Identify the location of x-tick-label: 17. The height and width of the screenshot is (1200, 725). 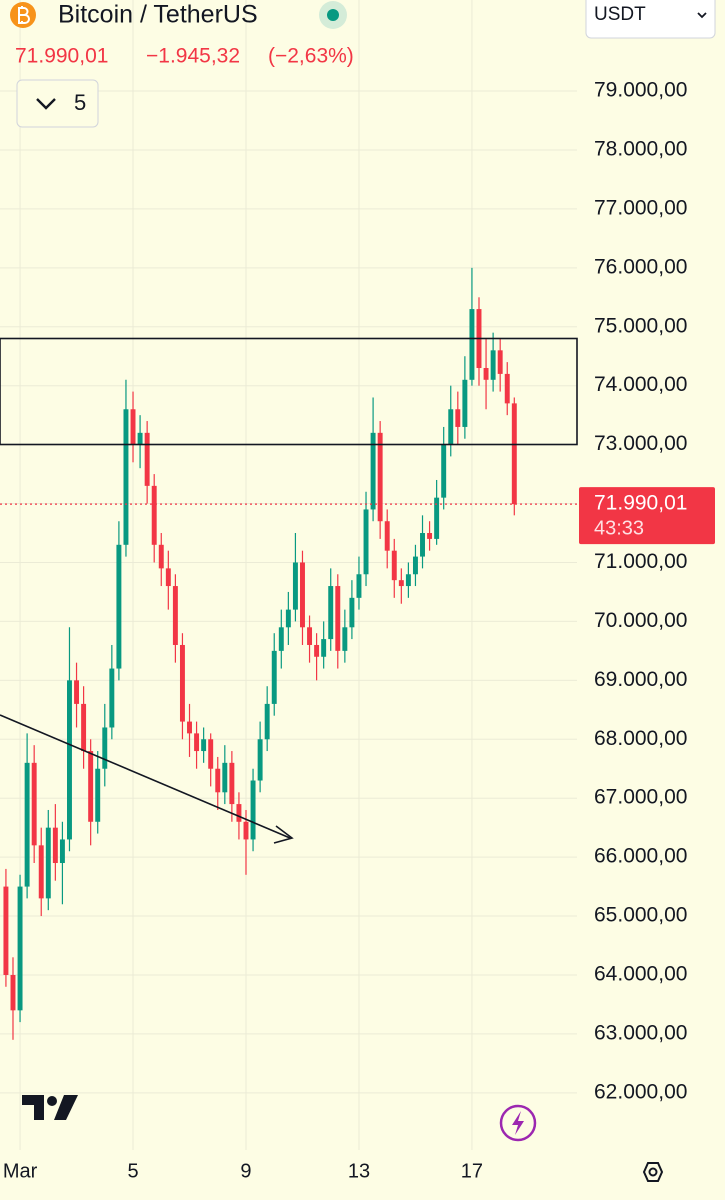
(472, 1171).